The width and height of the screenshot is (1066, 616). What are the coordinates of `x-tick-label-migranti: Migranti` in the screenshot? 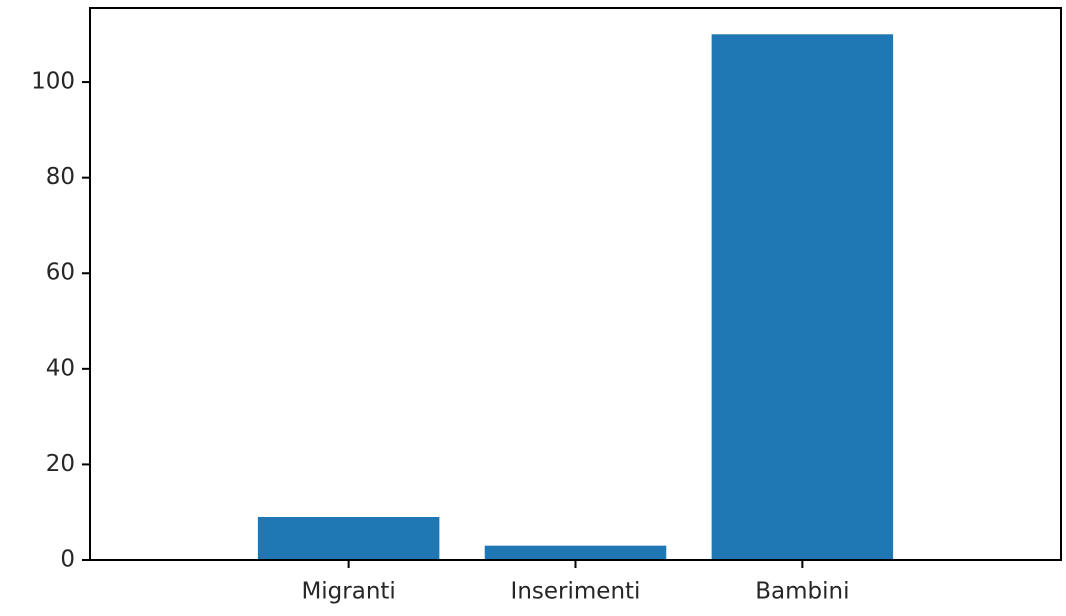 It's located at (348, 592).